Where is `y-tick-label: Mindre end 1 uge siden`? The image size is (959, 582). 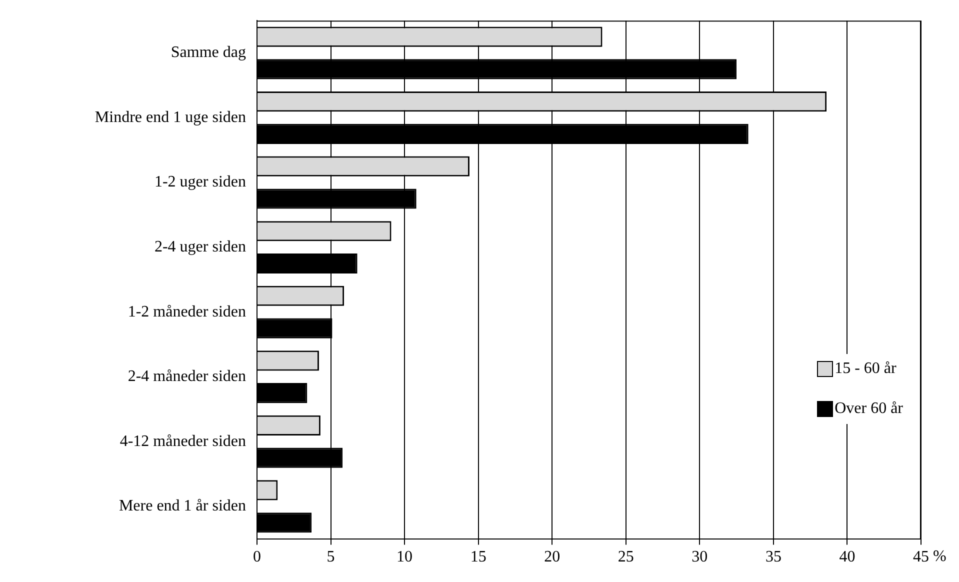 y-tick-label: Mindre end 1 uge siden is located at coordinates (170, 117).